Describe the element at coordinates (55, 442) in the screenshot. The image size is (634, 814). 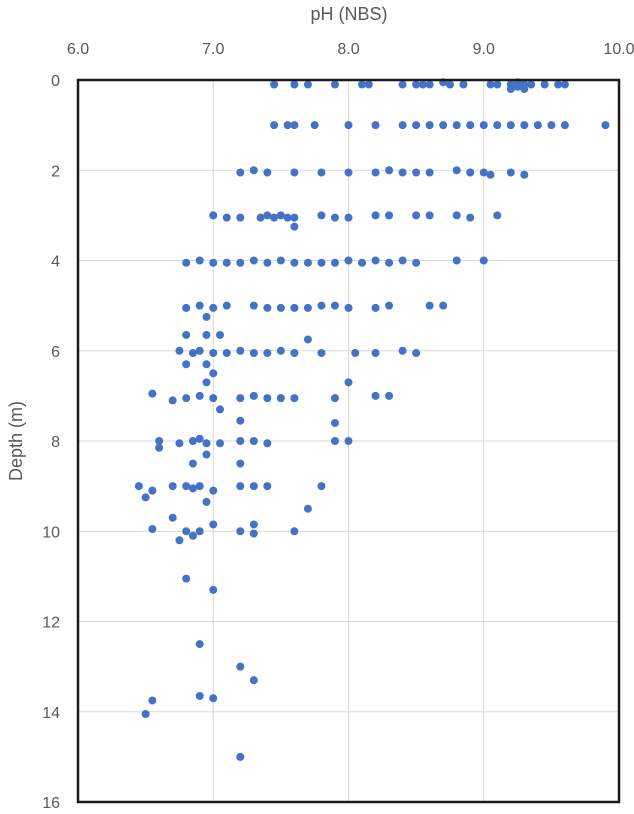
I see `y-tick-label: 8` at that location.